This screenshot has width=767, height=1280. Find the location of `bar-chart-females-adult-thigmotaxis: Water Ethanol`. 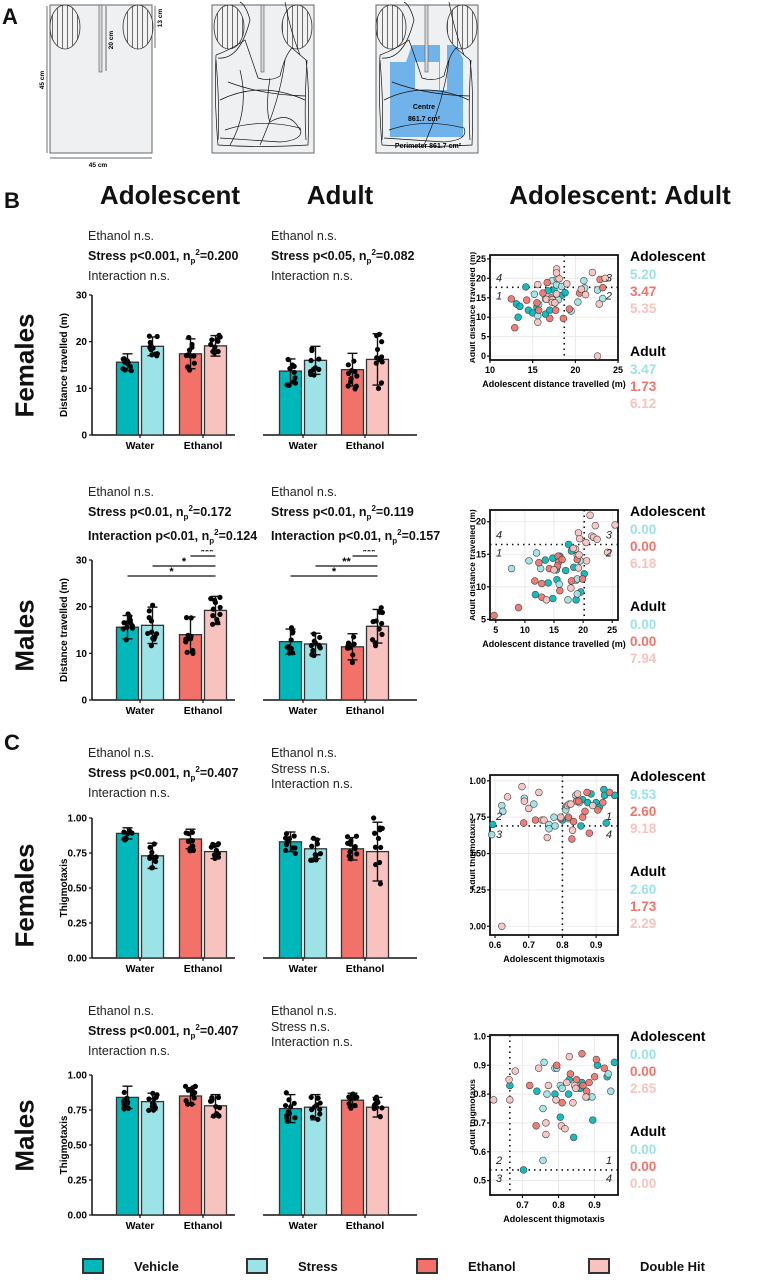

bar-chart-females-adult-thigmotaxis: Water Ethanol is located at coordinates (340, 895).